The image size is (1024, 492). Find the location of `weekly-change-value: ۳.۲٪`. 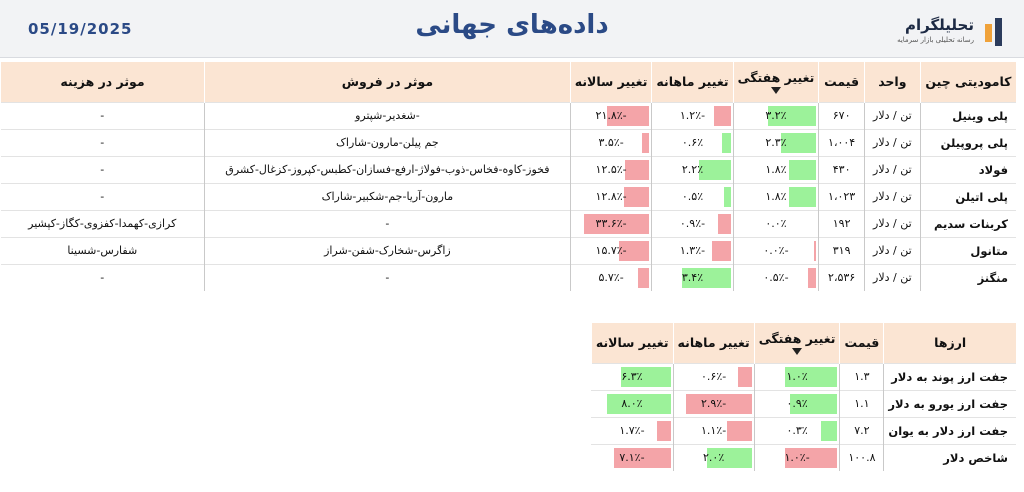

weekly-change-value: ۳.۲٪ is located at coordinates (776, 115).